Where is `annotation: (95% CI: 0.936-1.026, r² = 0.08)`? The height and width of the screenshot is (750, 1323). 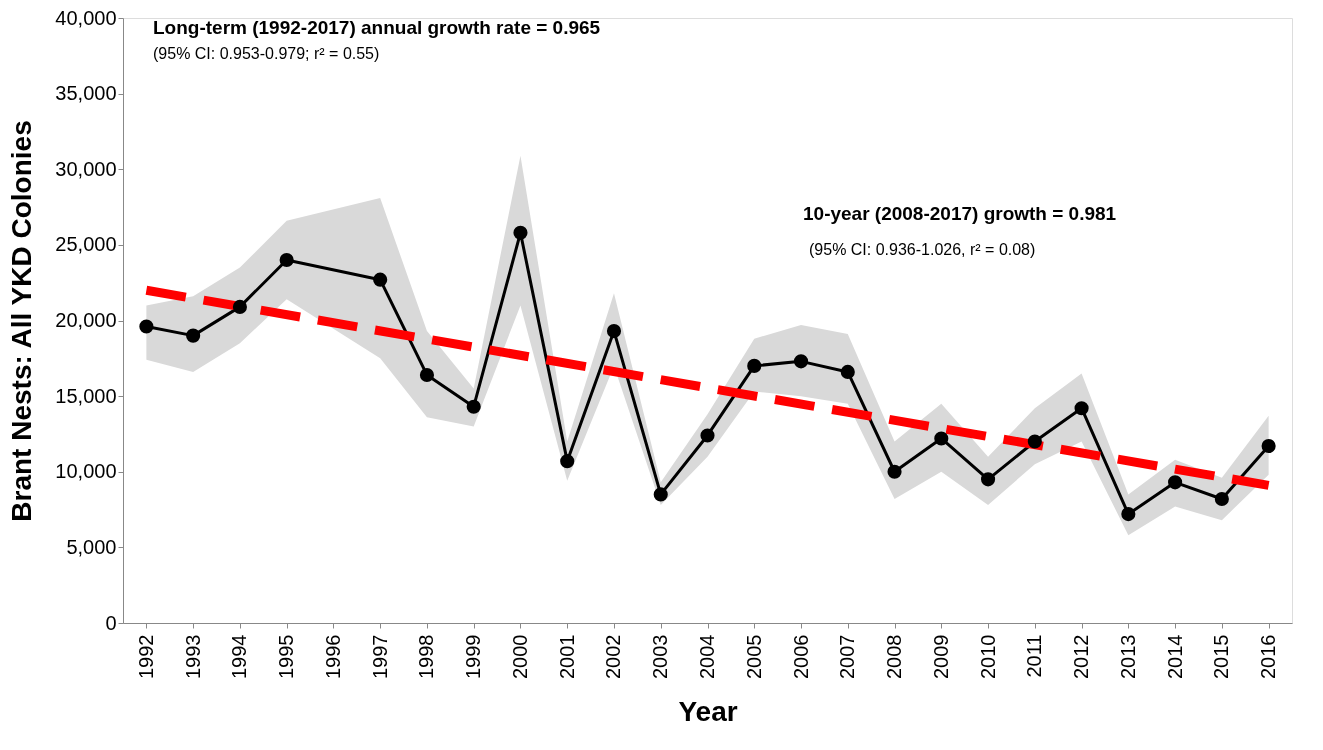 annotation: (95% CI: 0.936-1.026, r² = 0.08) is located at coordinates (922, 249).